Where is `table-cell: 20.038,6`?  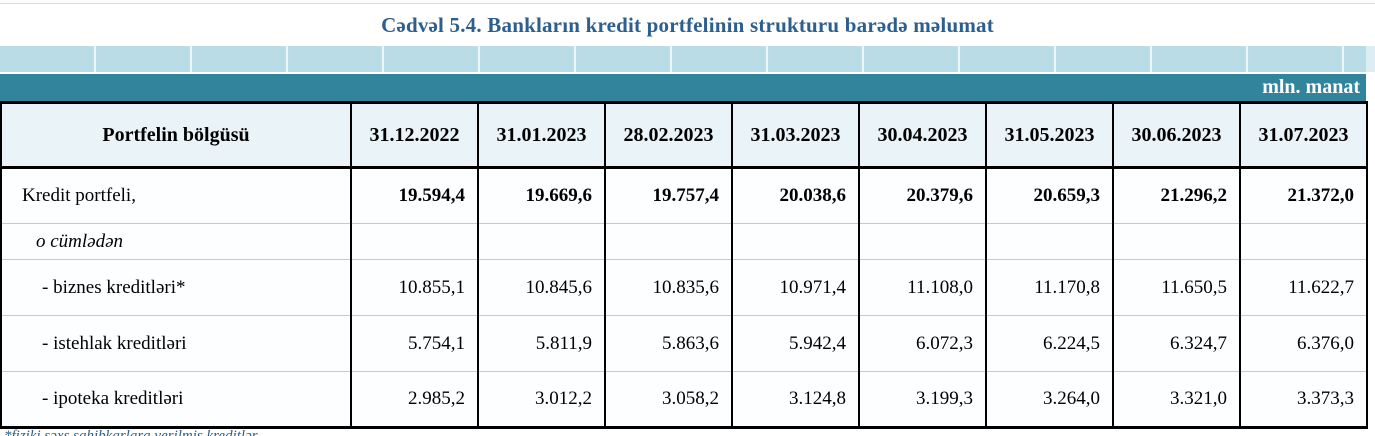
table-cell: 20.038,6 is located at coordinates (796, 195).